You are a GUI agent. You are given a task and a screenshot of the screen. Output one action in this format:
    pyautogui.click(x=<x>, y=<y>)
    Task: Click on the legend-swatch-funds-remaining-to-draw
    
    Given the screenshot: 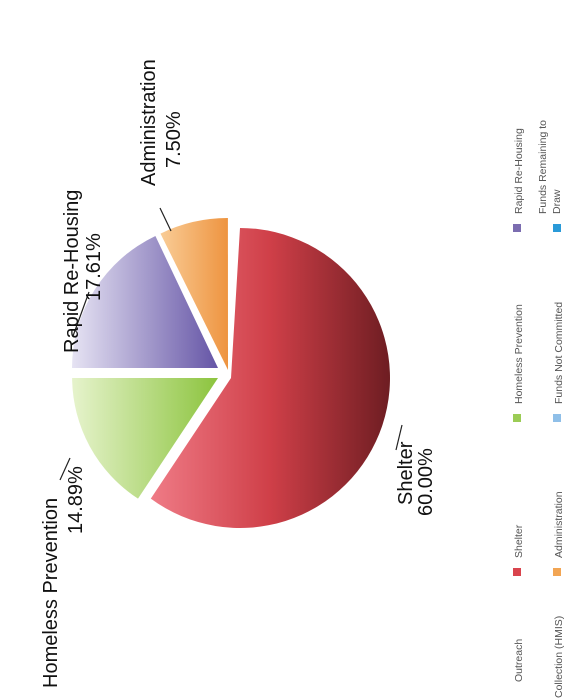 What is the action you would take?
    pyautogui.click(x=557, y=228)
    